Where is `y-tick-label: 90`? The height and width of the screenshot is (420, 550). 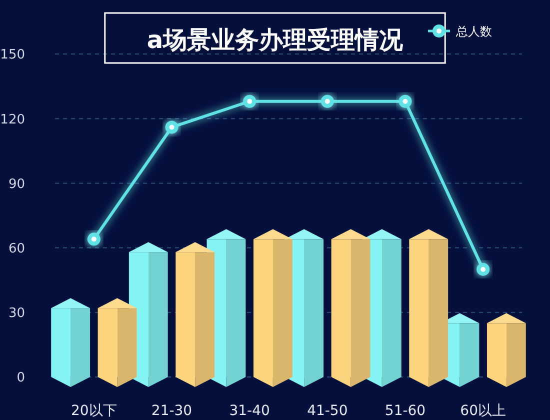 y-tick-label: 90 is located at coordinates (16, 184).